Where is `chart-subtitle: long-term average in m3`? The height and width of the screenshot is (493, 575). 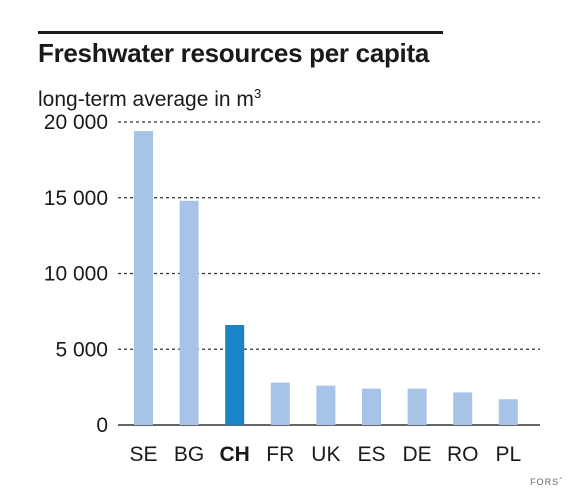
chart-subtitle: long-term average in m3 is located at coordinates (149, 99).